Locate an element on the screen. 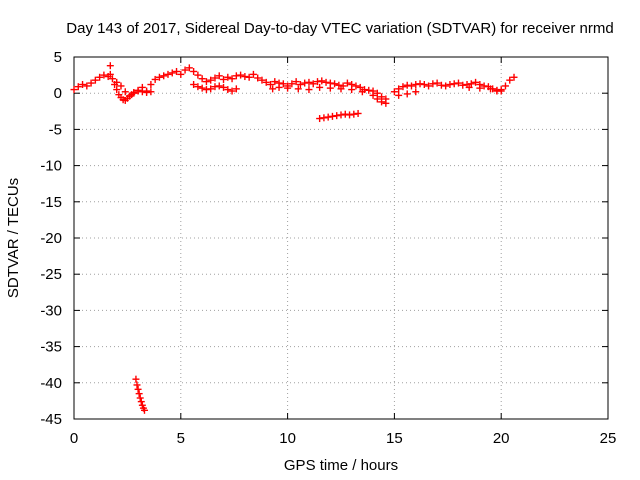 The image size is (640, 480). y-axis-label: SDTVAR / TECUs is located at coordinates (13, 238).